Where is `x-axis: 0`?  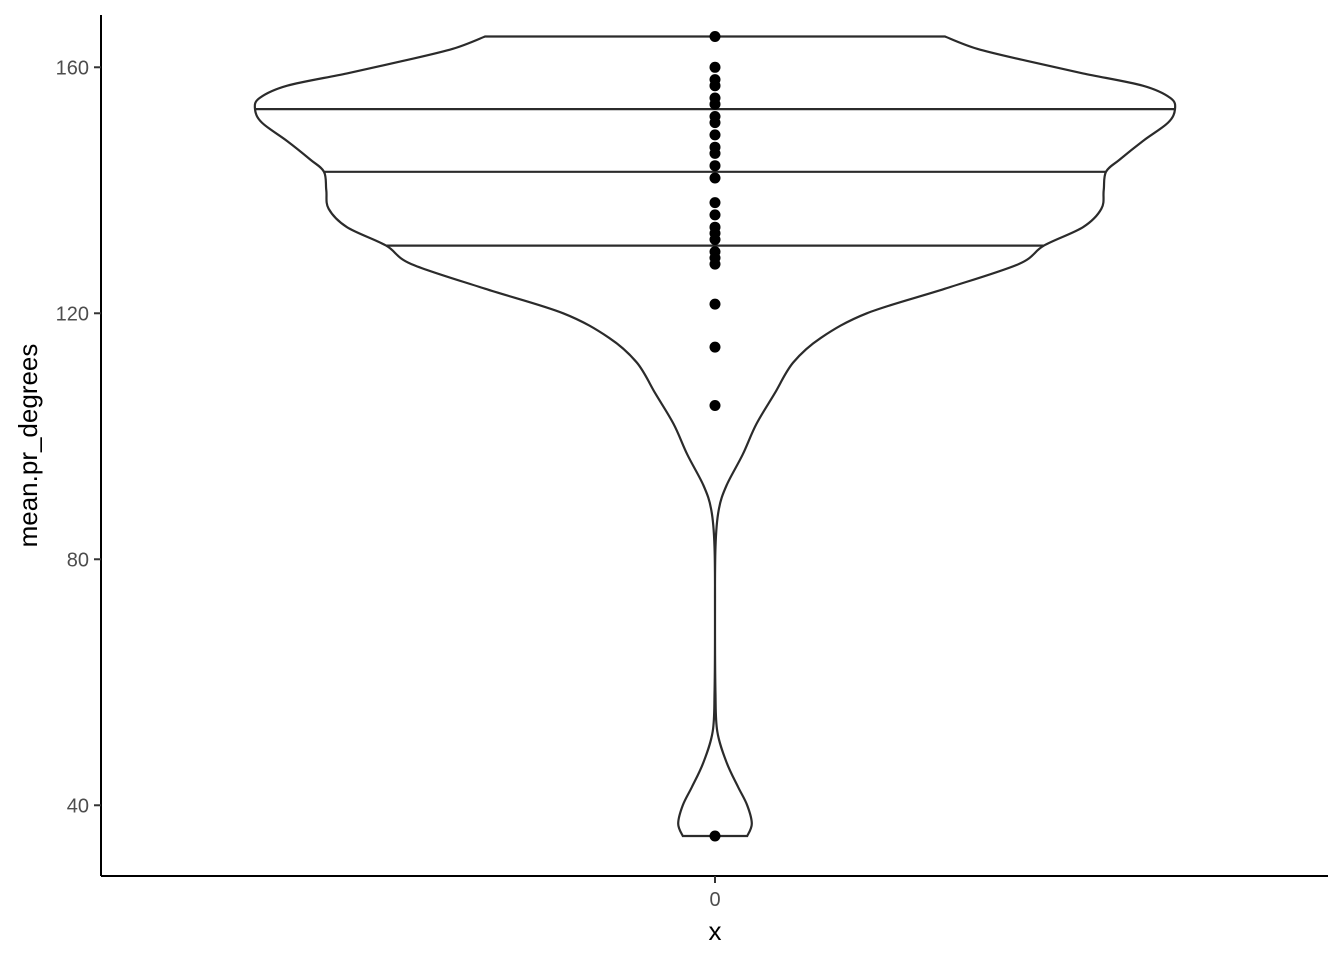
x-axis: 0 is located at coordinates (714, 893).